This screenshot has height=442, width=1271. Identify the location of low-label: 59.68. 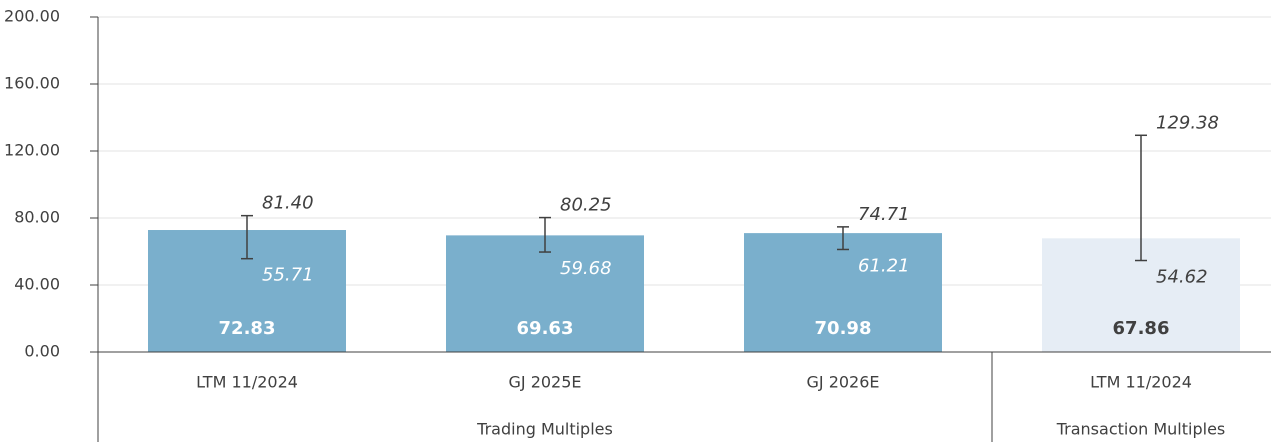
(586, 268).